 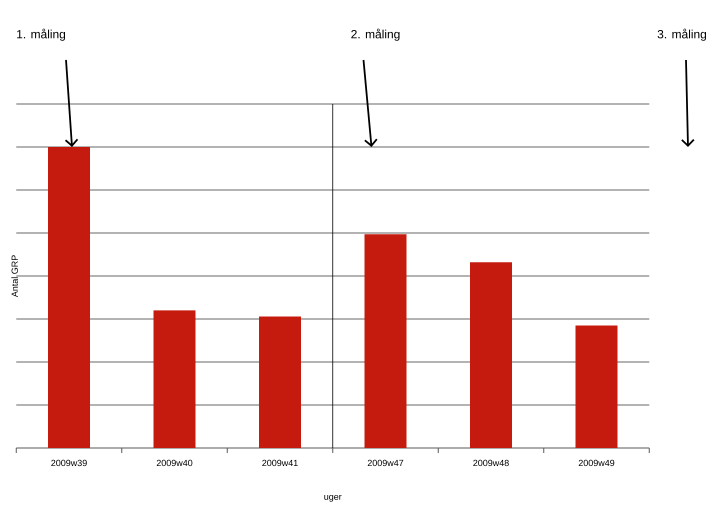 I want to click on x-tick-label: 2009w41, so click(x=280, y=463).